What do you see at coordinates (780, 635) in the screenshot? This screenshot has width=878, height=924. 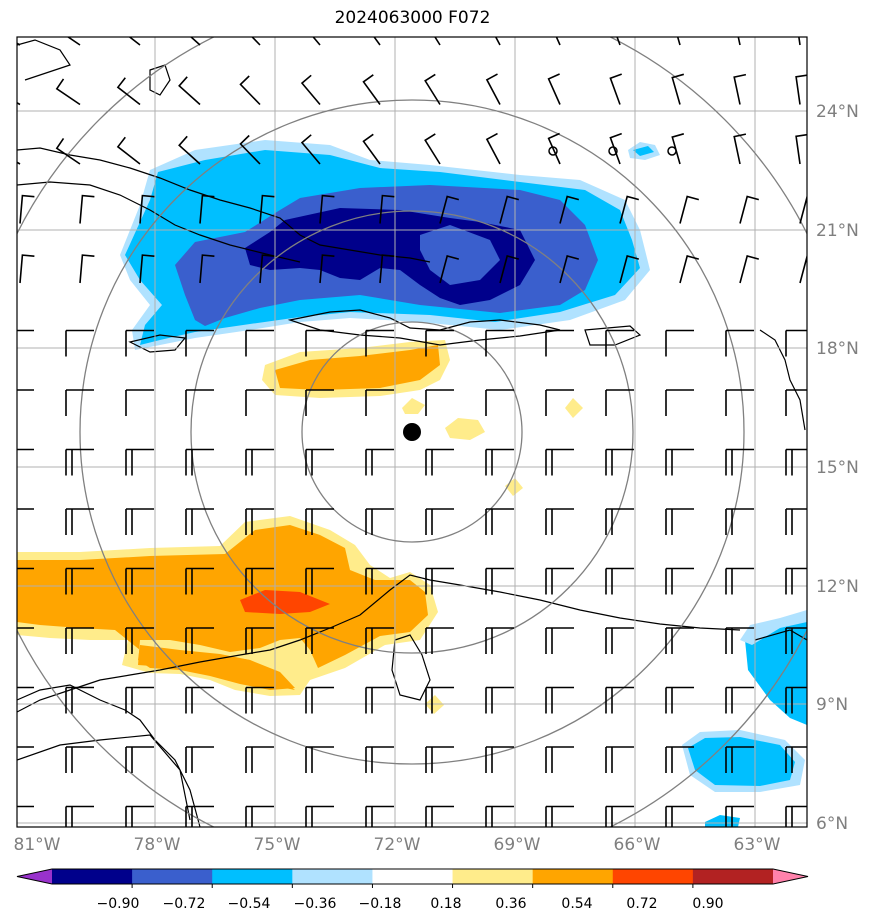 I see `trinidad` at bounding box center [780, 635].